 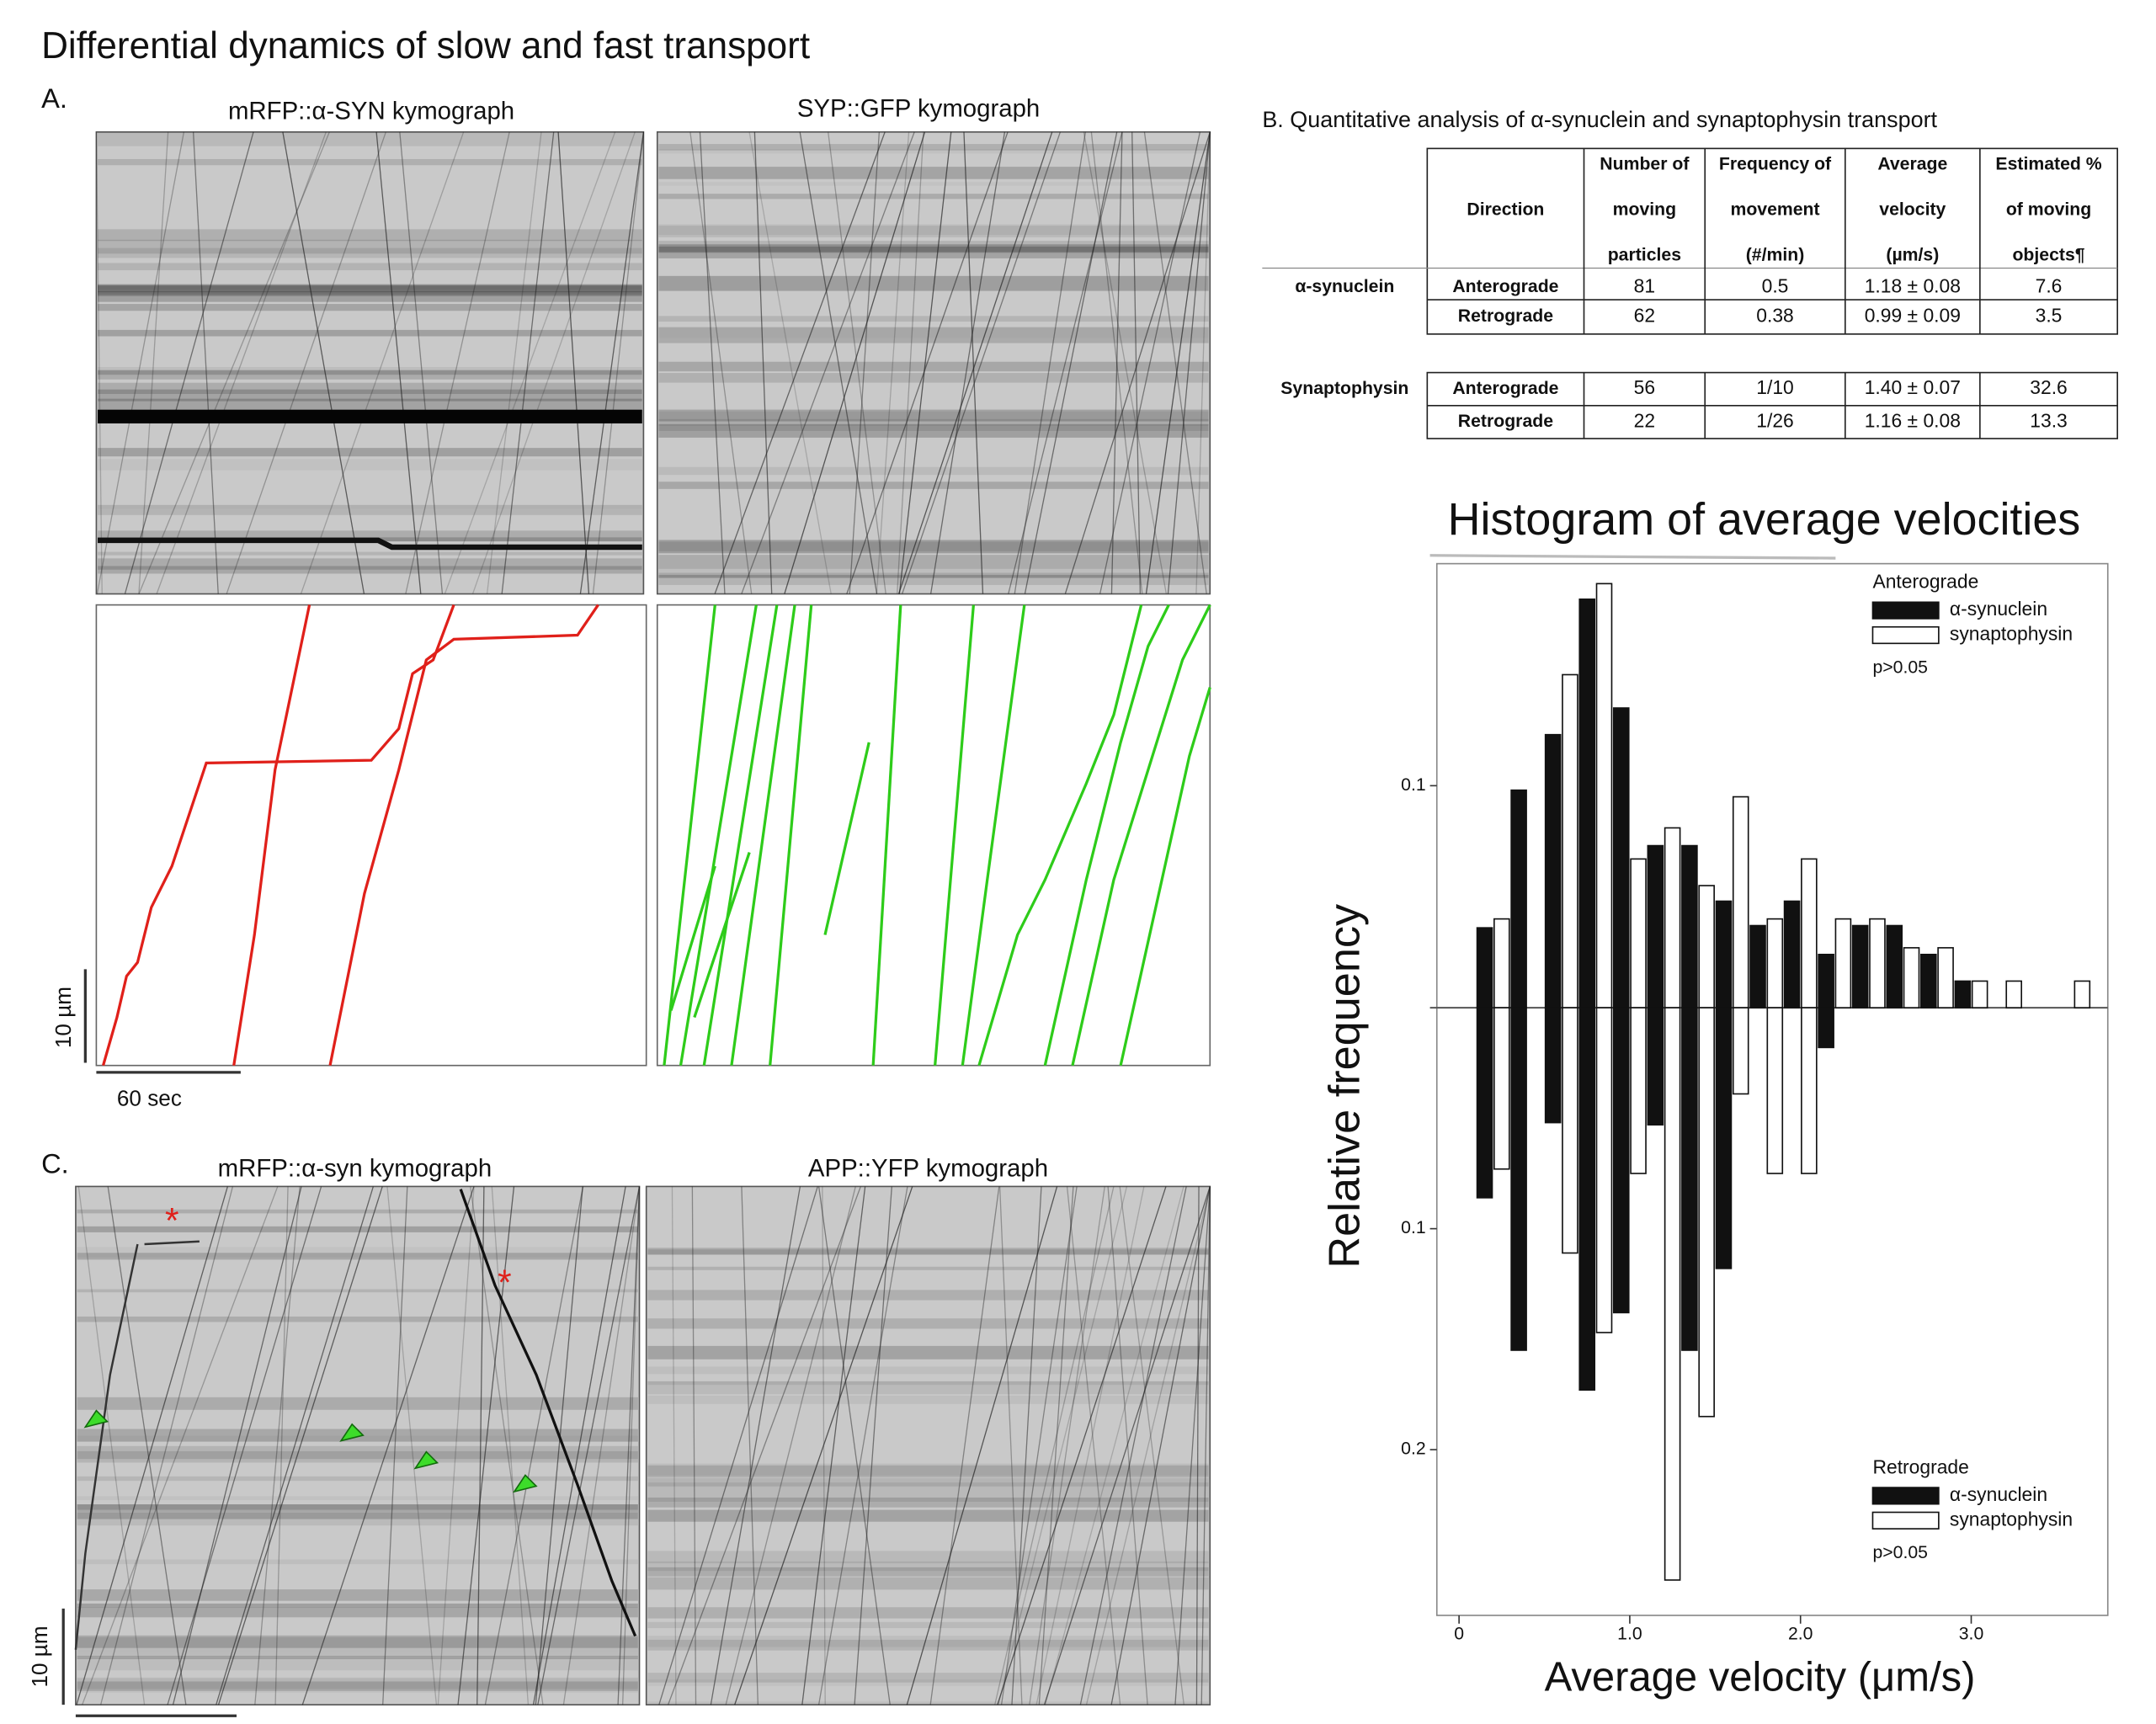 What do you see at coordinates (1775, 209) in the screenshot?
I see `table-header: movement` at bounding box center [1775, 209].